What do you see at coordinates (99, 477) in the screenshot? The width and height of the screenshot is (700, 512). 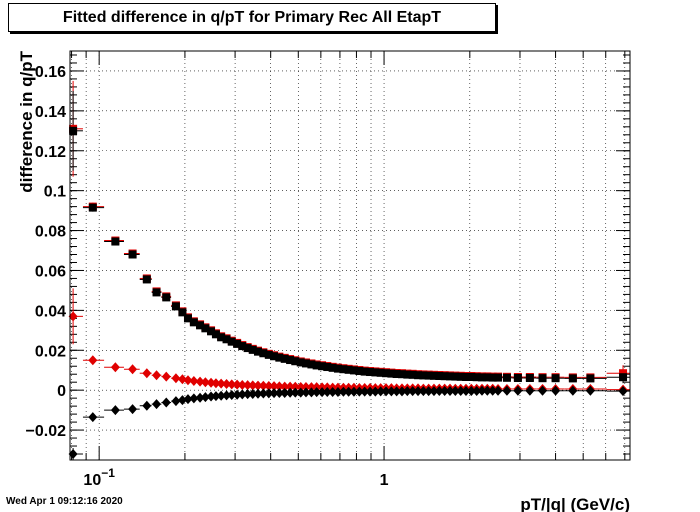 I see `x-tick-label: 10−1` at bounding box center [99, 477].